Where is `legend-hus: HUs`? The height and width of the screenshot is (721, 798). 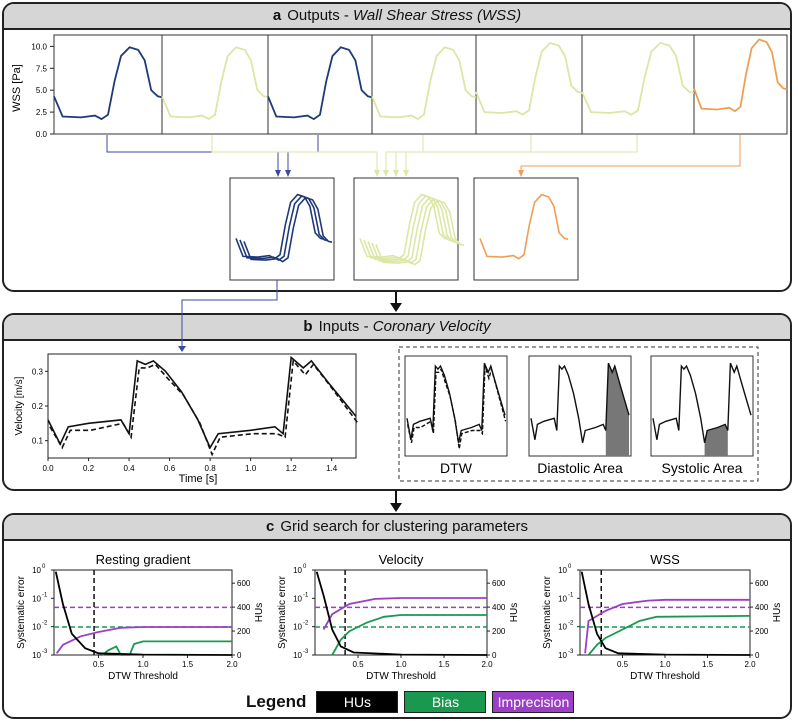 legend-hus: HUs is located at coordinates (357, 702).